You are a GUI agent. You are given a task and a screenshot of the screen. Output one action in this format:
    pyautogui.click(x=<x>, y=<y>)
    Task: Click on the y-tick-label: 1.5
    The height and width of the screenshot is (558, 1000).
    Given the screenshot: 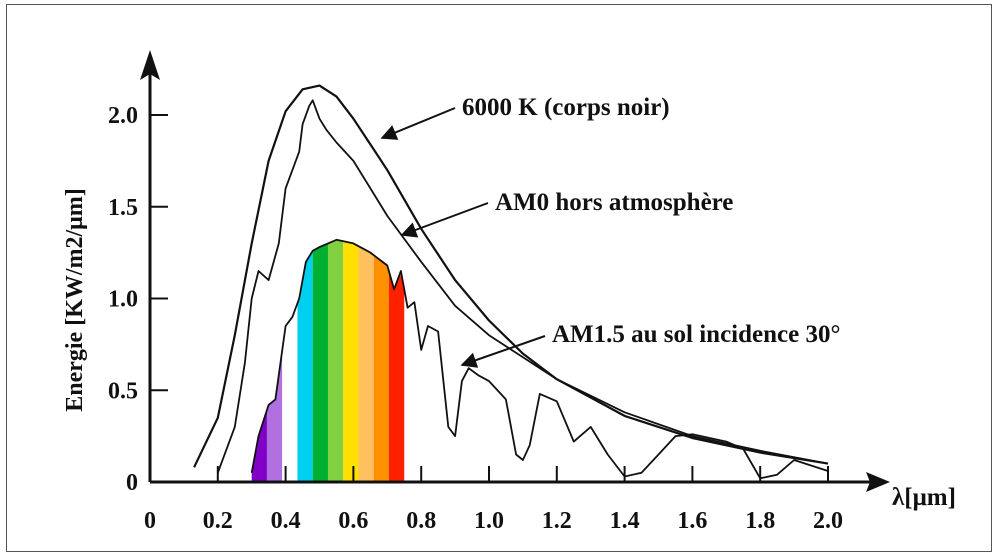 What is the action you would take?
    pyautogui.click(x=123, y=208)
    